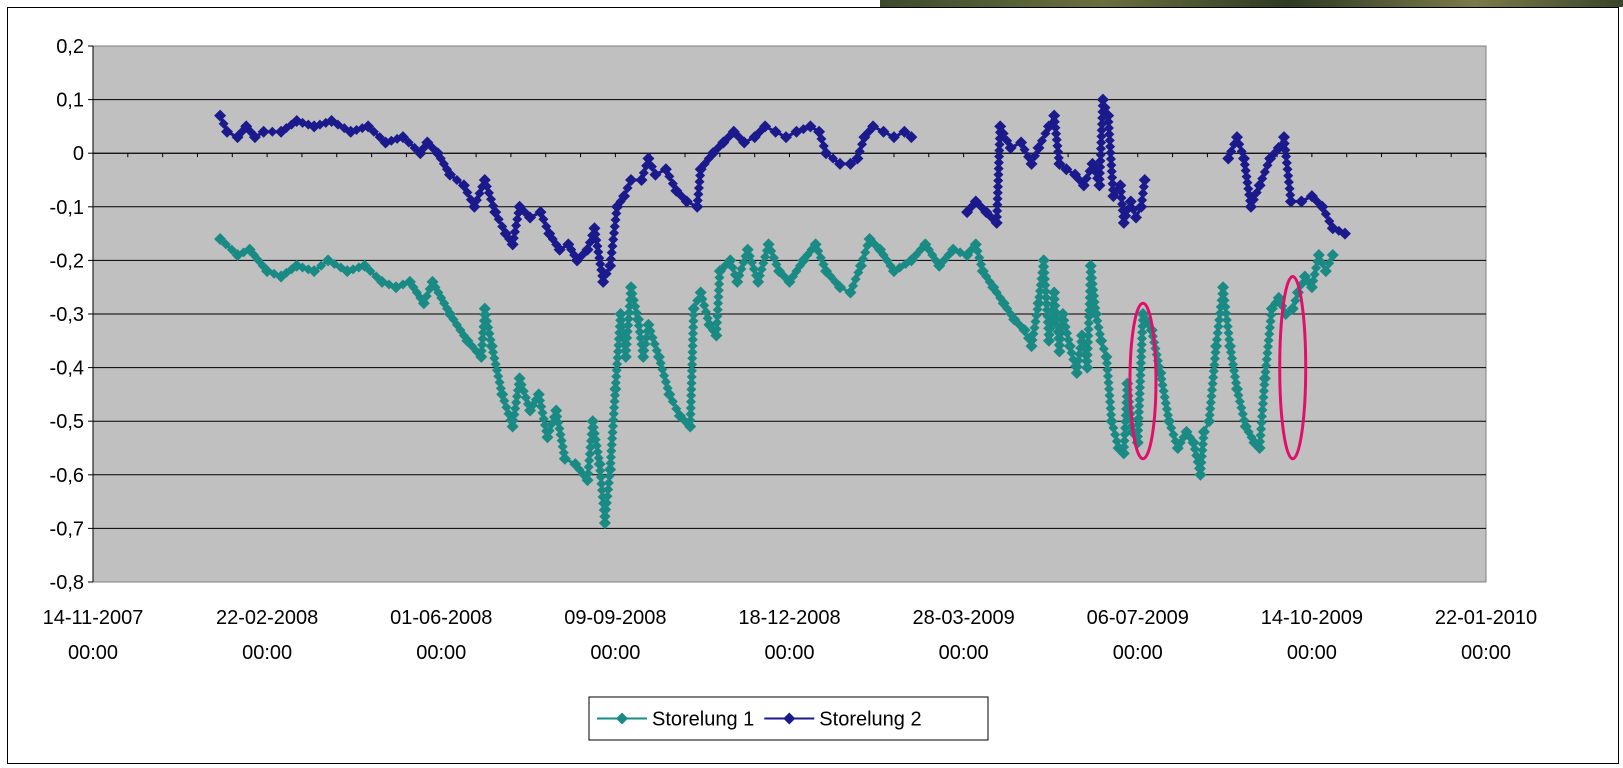 This screenshot has height=768, width=1623. I want to click on legend-label-1: Storelung 1, so click(703, 720).